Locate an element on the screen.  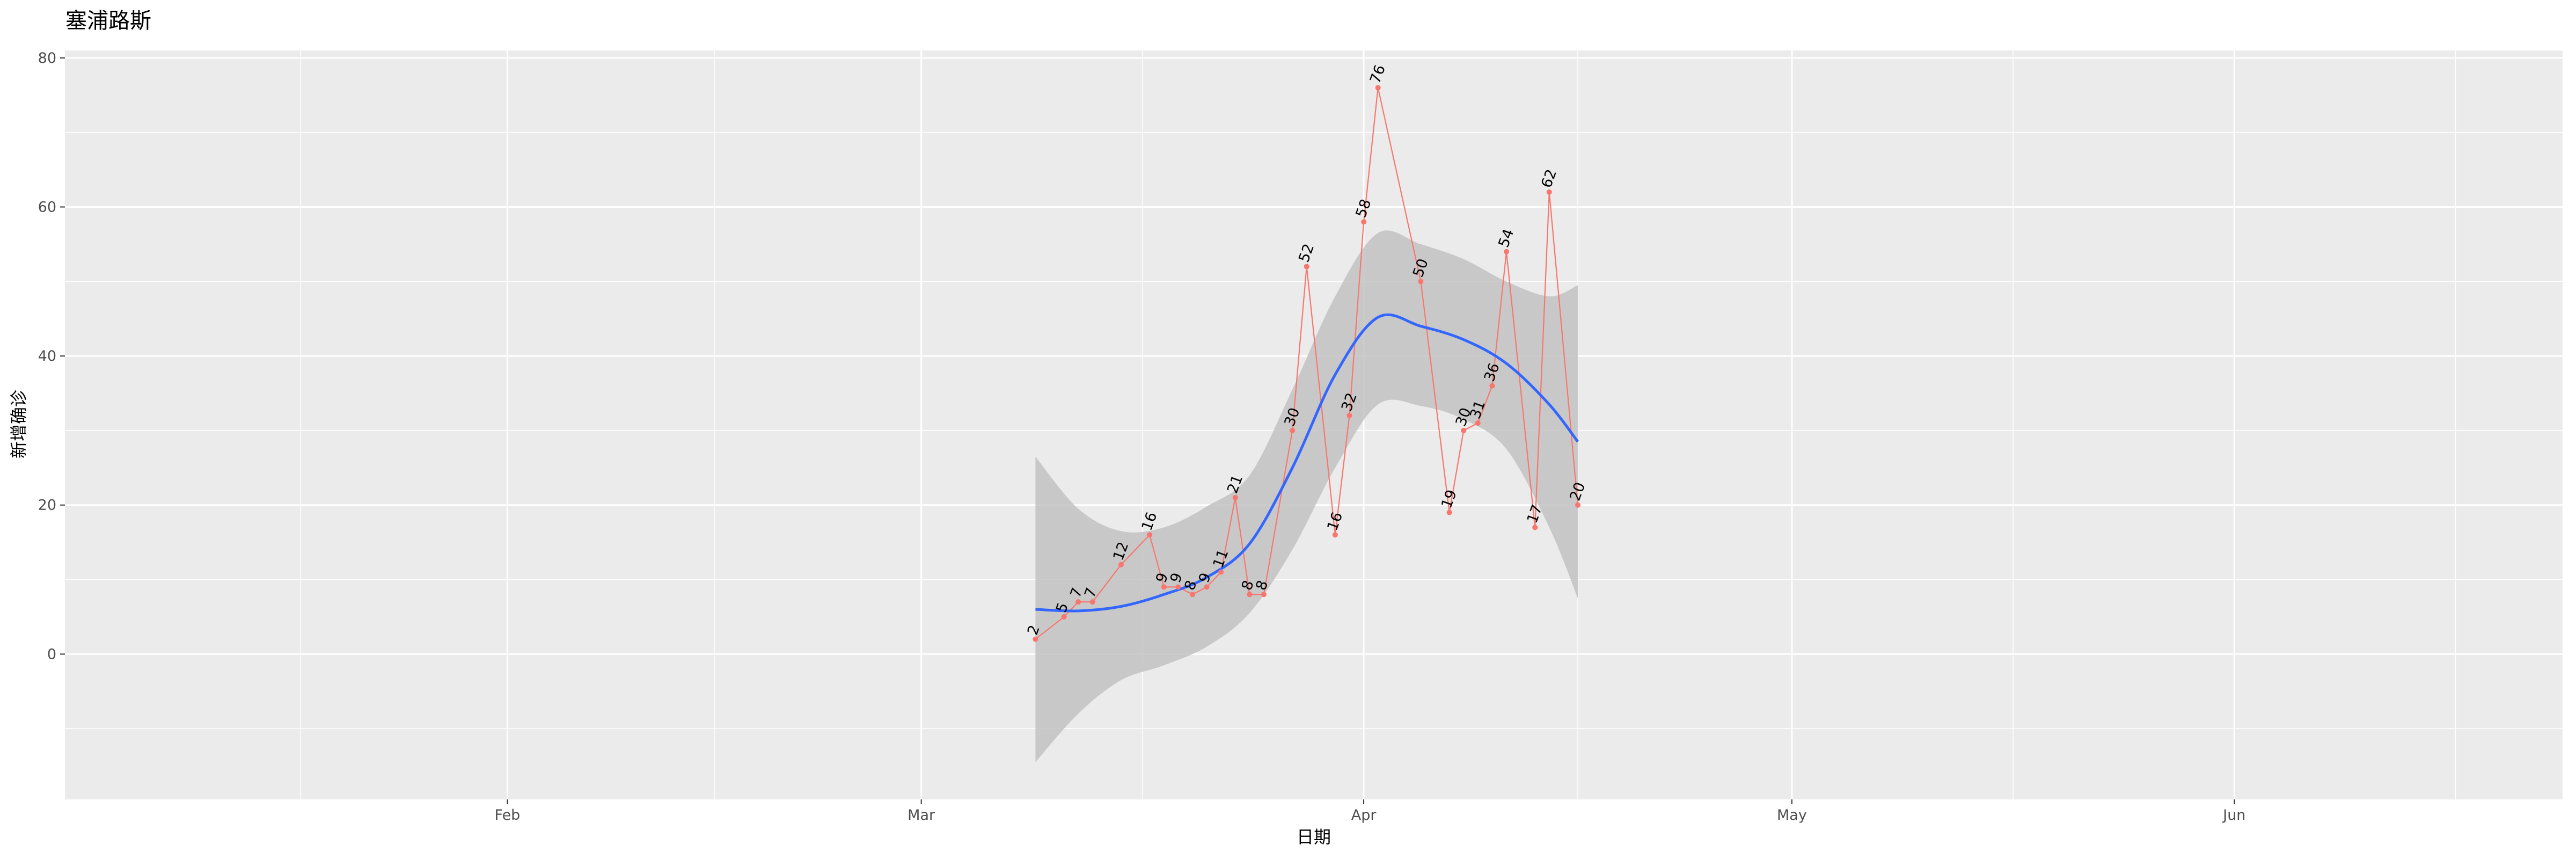
x-tick-label: Jun is located at coordinates (2233, 815).